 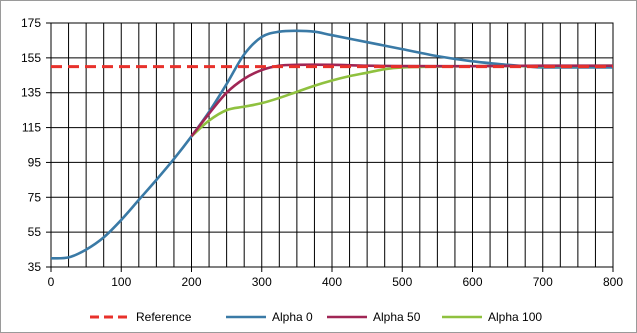 What do you see at coordinates (31, 58) in the screenshot?
I see `y-tick-label: 155` at bounding box center [31, 58].